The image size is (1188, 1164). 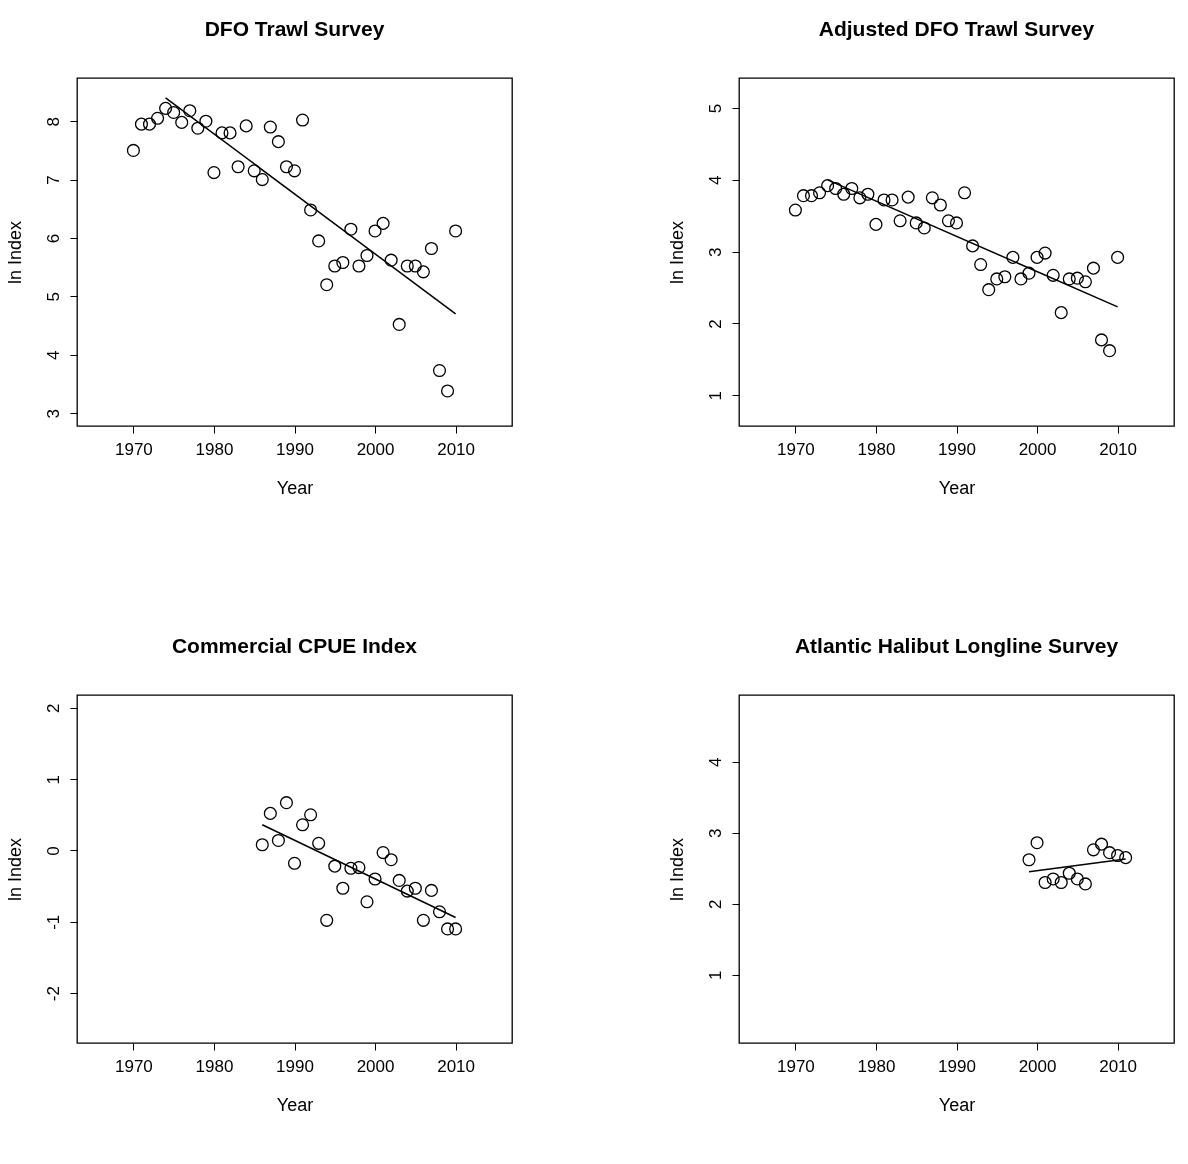 What do you see at coordinates (53, 238) in the screenshot?
I see `y-tick-label: 6` at bounding box center [53, 238].